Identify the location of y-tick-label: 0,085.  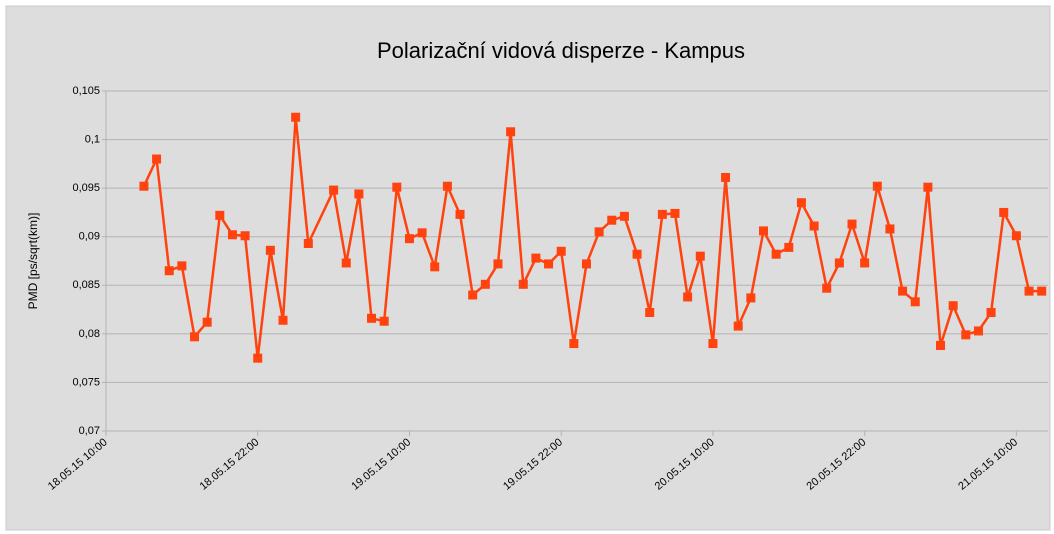
(86, 285).